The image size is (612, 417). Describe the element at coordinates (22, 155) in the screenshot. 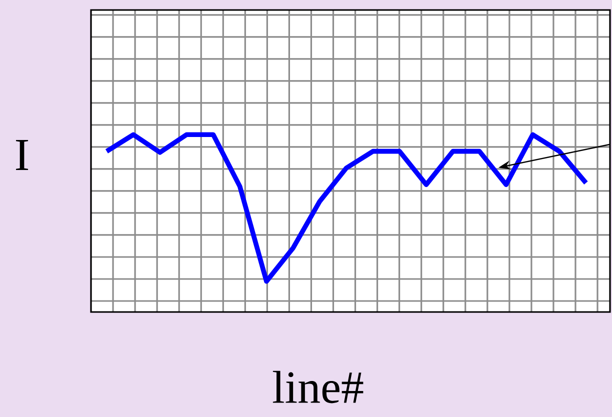

I see `y-axis-title: I` at that location.